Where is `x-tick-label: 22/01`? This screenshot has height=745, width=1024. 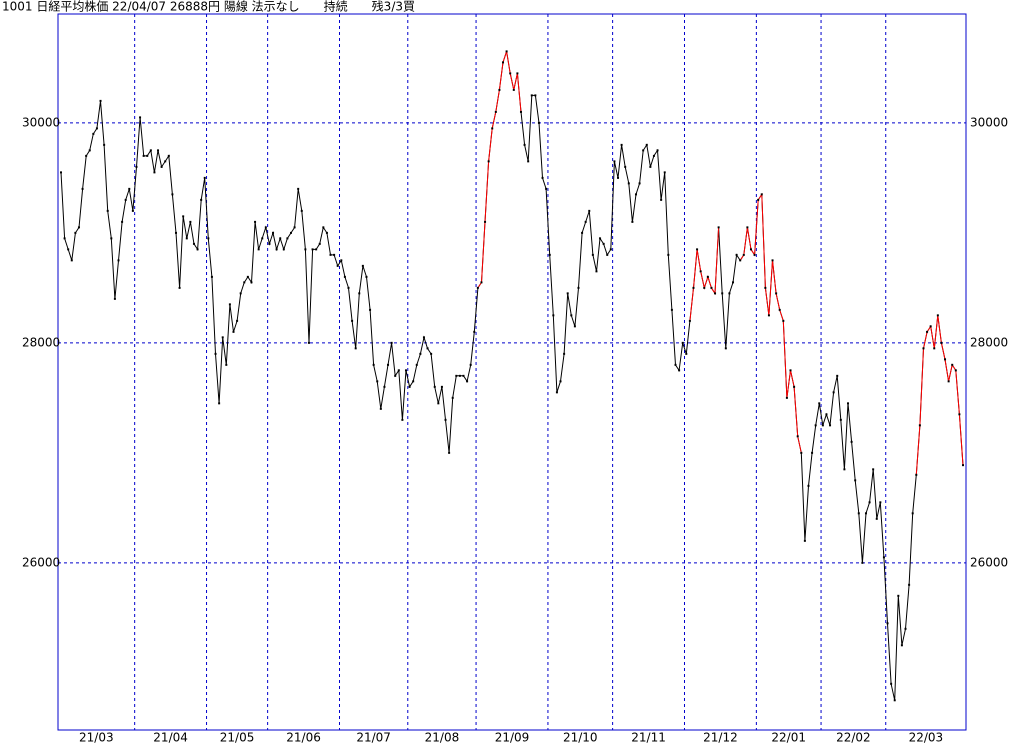
x-tick-label: 22/01 is located at coordinates (788, 738).